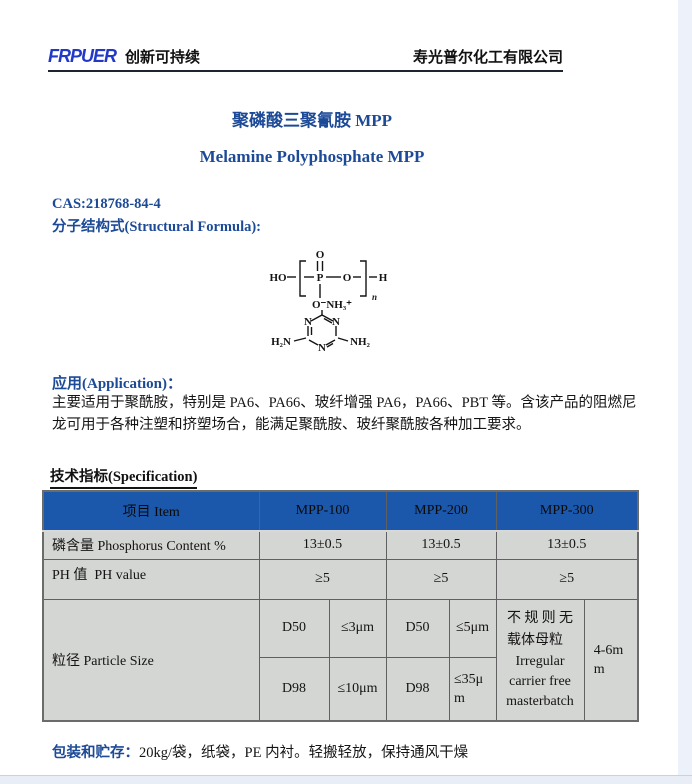 The height and width of the screenshot is (784, 692). I want to click on phosphorus-mpp200: 13±0.5, so click(441, 545).